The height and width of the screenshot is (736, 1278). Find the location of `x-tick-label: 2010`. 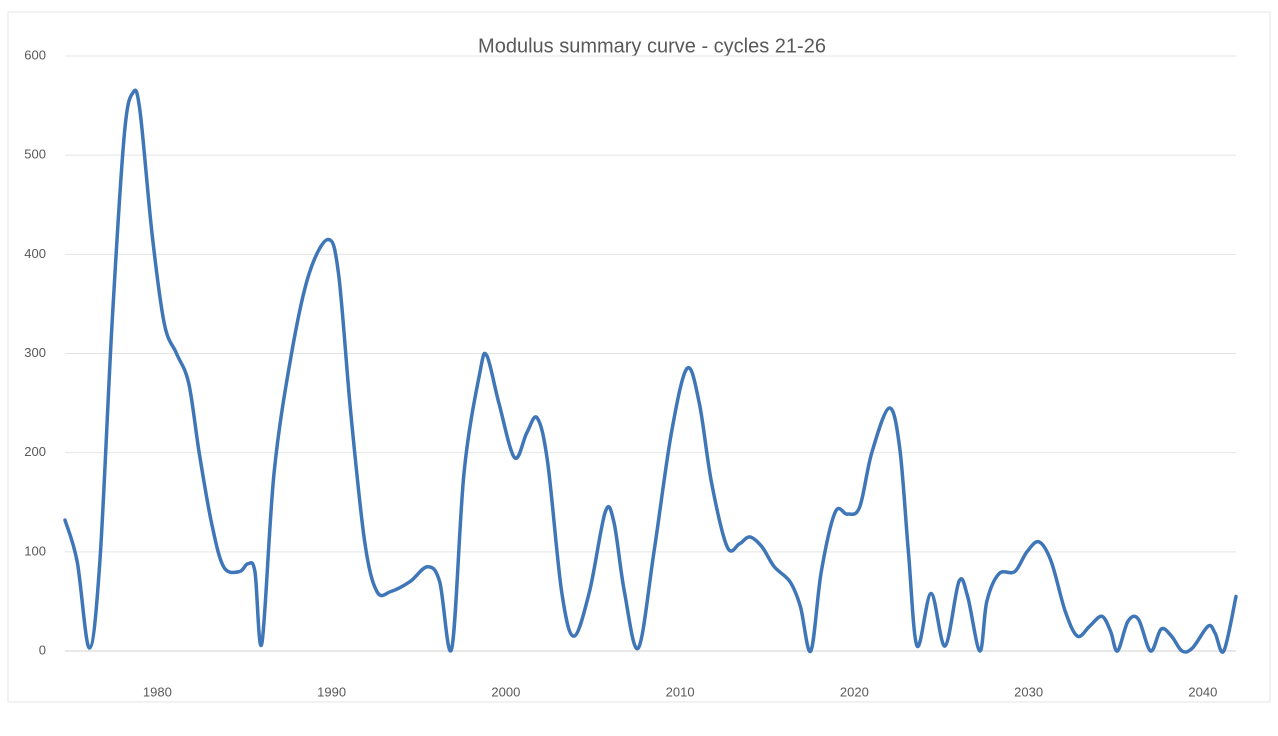

x-tick-label: 2010 is located at coordinates (680, 691).